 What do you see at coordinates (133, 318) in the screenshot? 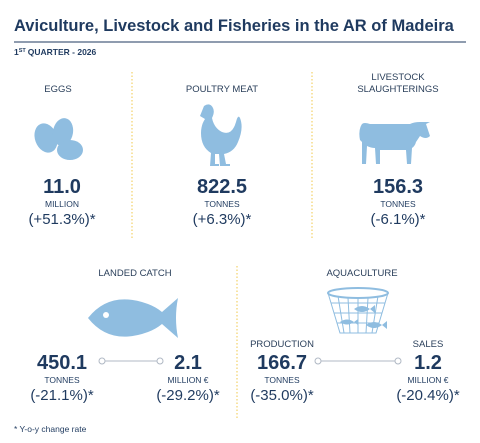
I see `fish-icon` at bounding box center [133, 318].